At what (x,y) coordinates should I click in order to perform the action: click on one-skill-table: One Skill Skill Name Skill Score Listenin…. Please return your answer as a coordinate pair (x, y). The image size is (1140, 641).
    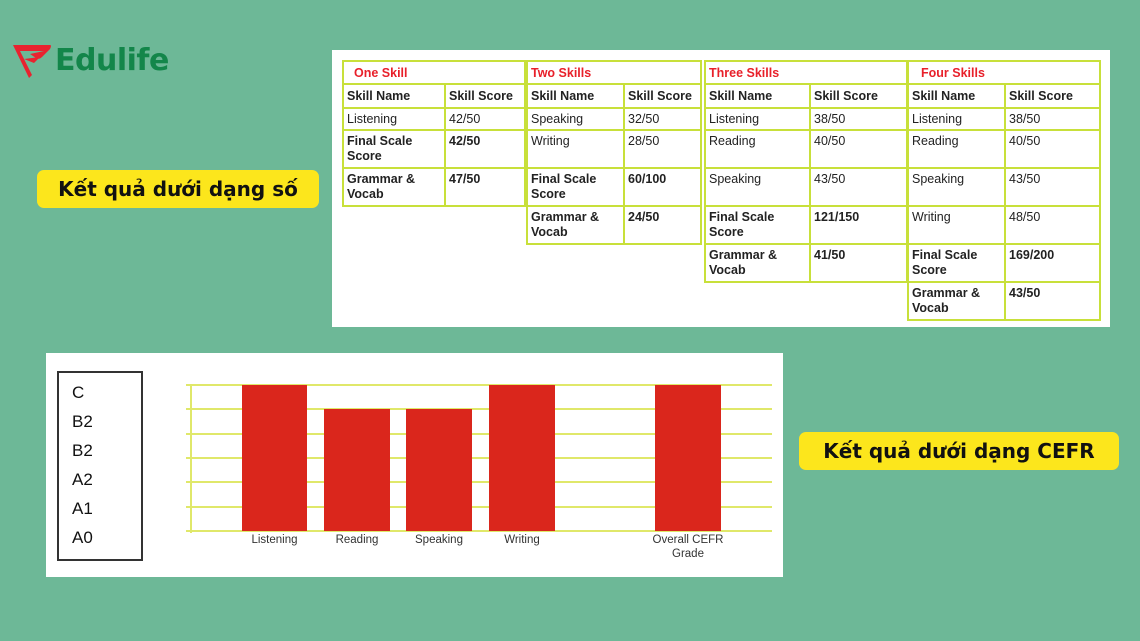
    Looking at the image, I should click on (434, 133).